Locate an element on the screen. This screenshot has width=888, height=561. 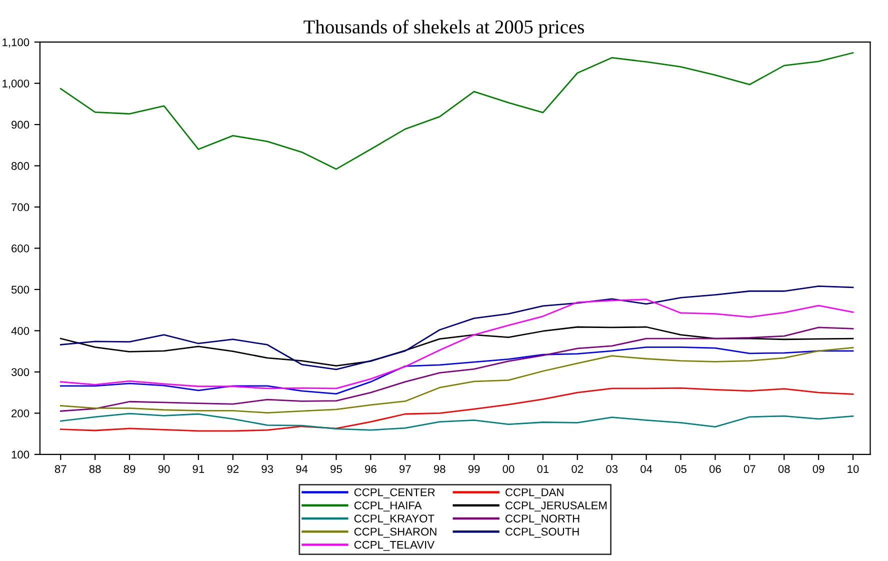
x-tick-label: 00 is located at coordinates (508, 469).